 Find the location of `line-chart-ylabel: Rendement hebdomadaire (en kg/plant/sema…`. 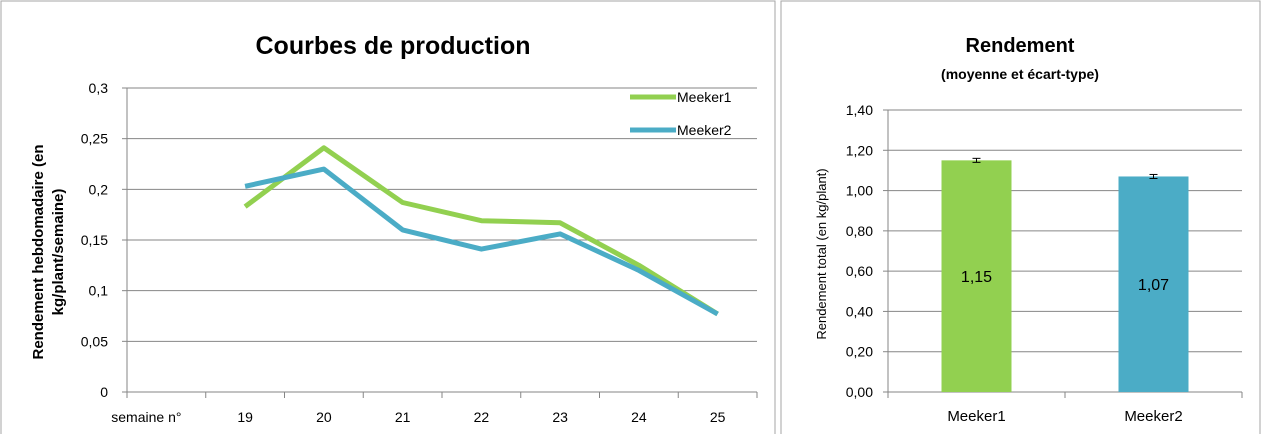

line-chart-ylabel: Rendement hebdomadaire (en kg/plant/sema… is located at coordinates (48, 251).